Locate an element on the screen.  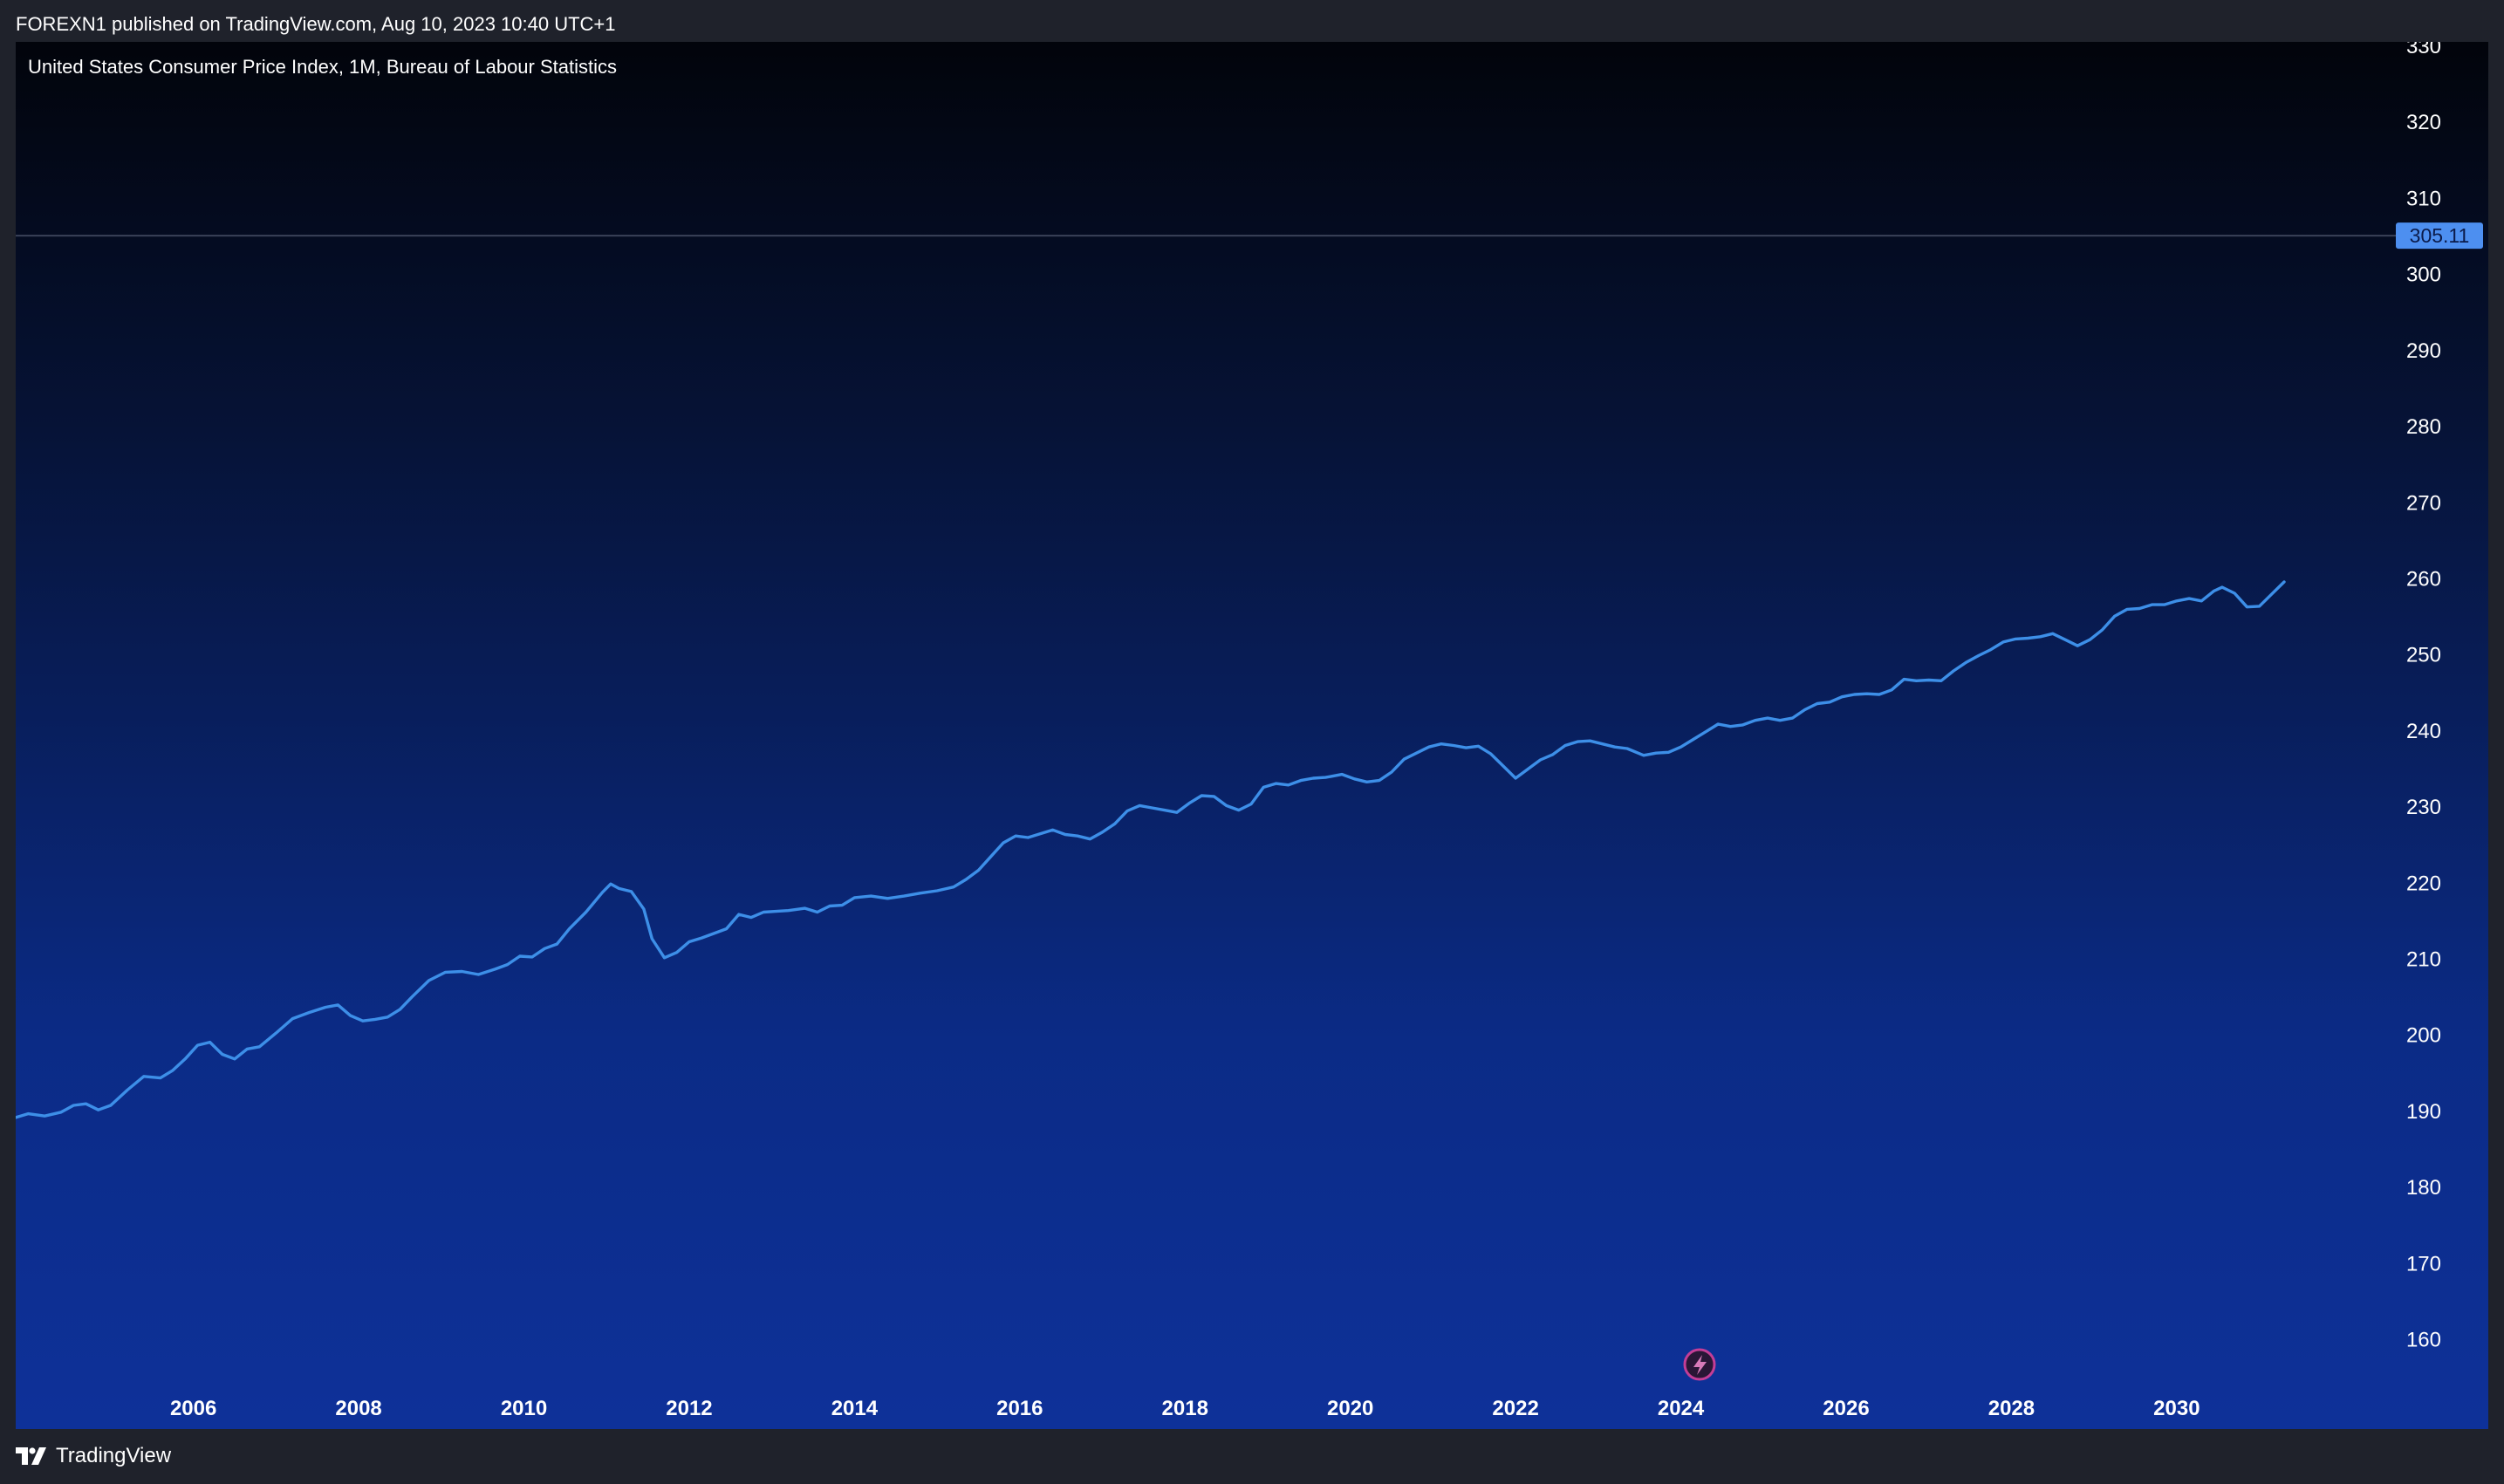
x-tick-label: 2016 is located at coordinates (1019, 1408).